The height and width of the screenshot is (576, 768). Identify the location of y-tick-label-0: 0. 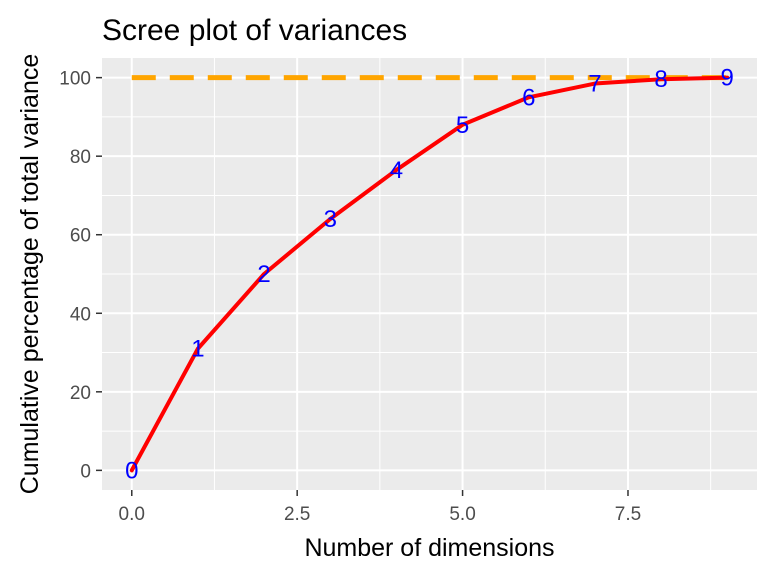
(85, 471).